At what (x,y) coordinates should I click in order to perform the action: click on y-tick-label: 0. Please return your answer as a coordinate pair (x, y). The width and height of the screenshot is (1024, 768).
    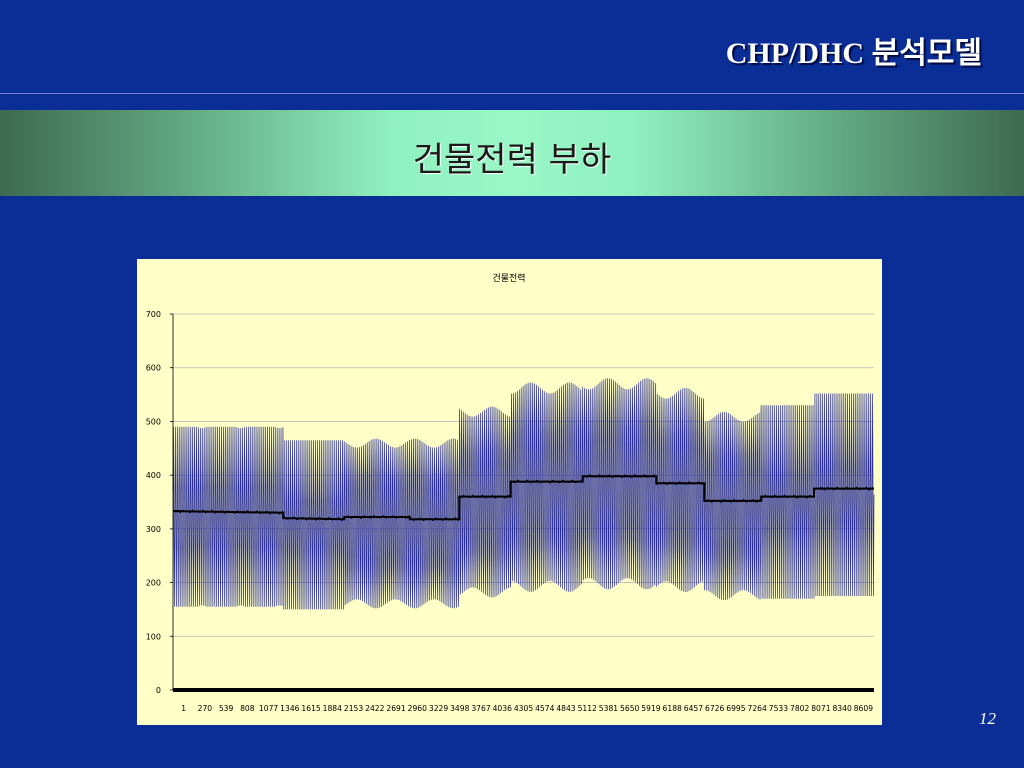
    Looking at the image, I should click on (158, 690).